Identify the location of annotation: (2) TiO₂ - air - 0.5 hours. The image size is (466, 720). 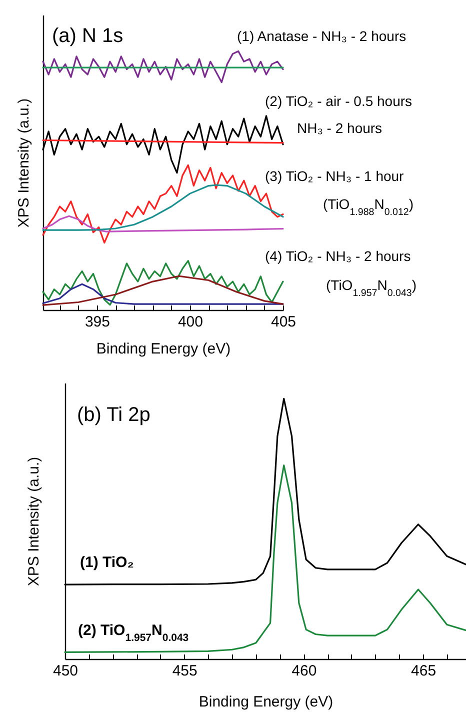
(338, 101).